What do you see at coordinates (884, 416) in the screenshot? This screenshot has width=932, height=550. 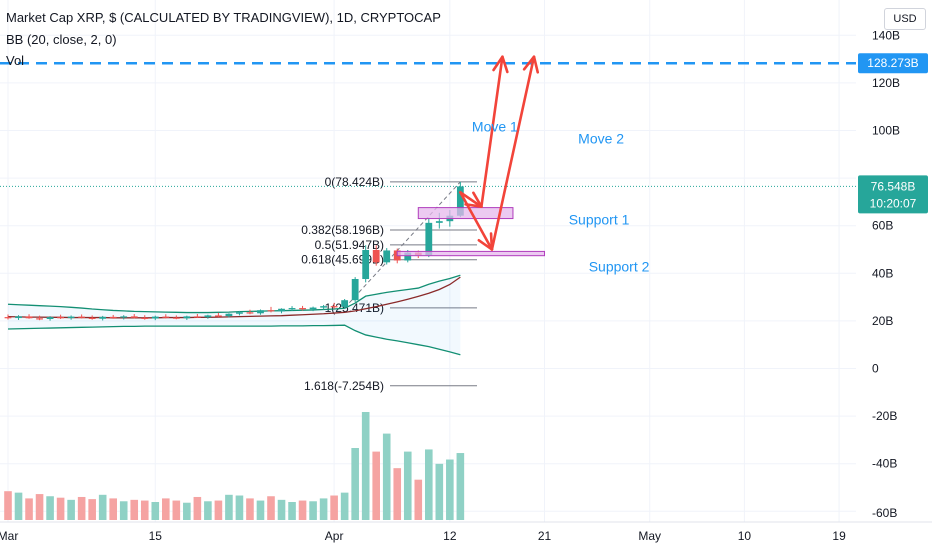 I see `price-axis-tick: -20B` at bounding box center [884, 416].